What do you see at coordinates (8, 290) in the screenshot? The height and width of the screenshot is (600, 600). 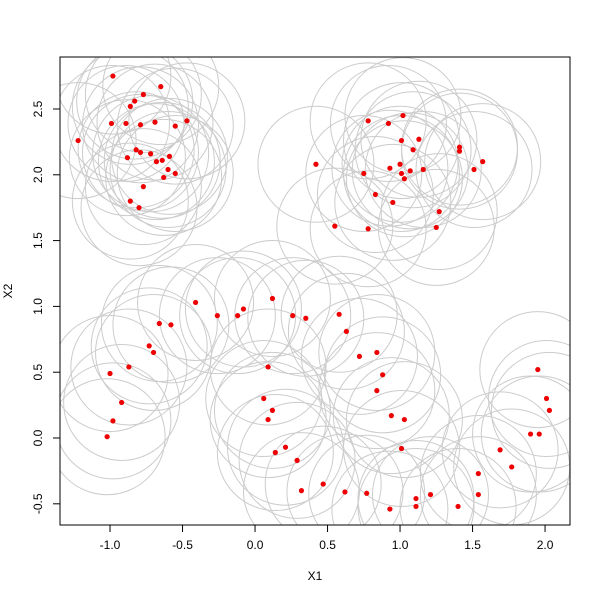 I see `y-axis-label: X2` at bounding box center [8, 290].